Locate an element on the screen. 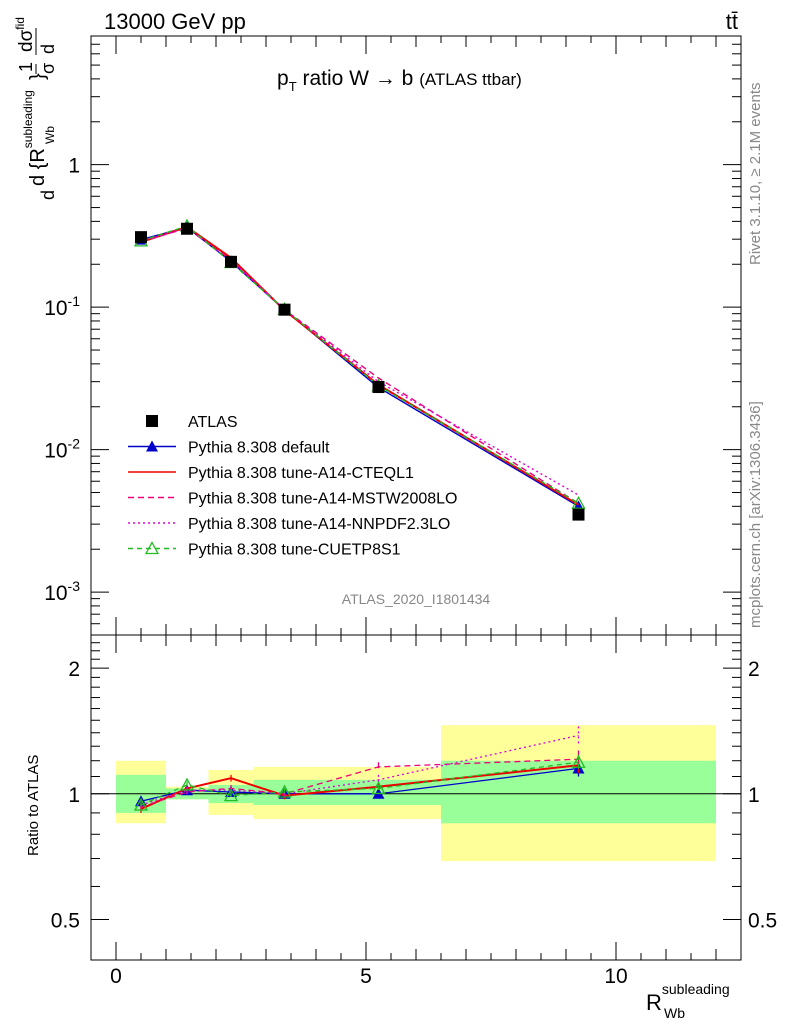  title-paren: (ATLAS ttbar) is located at coordinates (470, 79).